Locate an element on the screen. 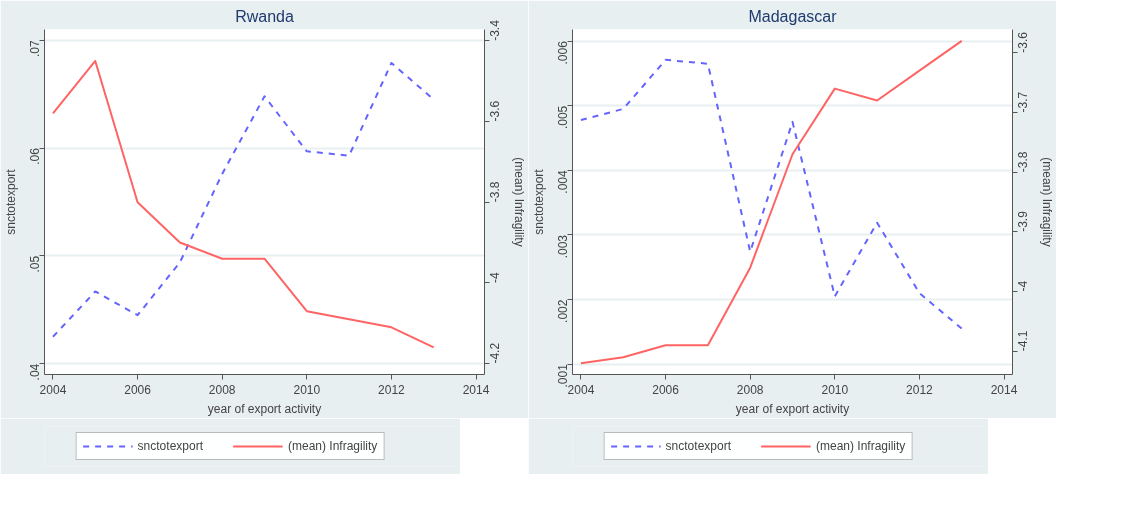  y2-tick-label: -3.4 is located at coordinates (495, 30).